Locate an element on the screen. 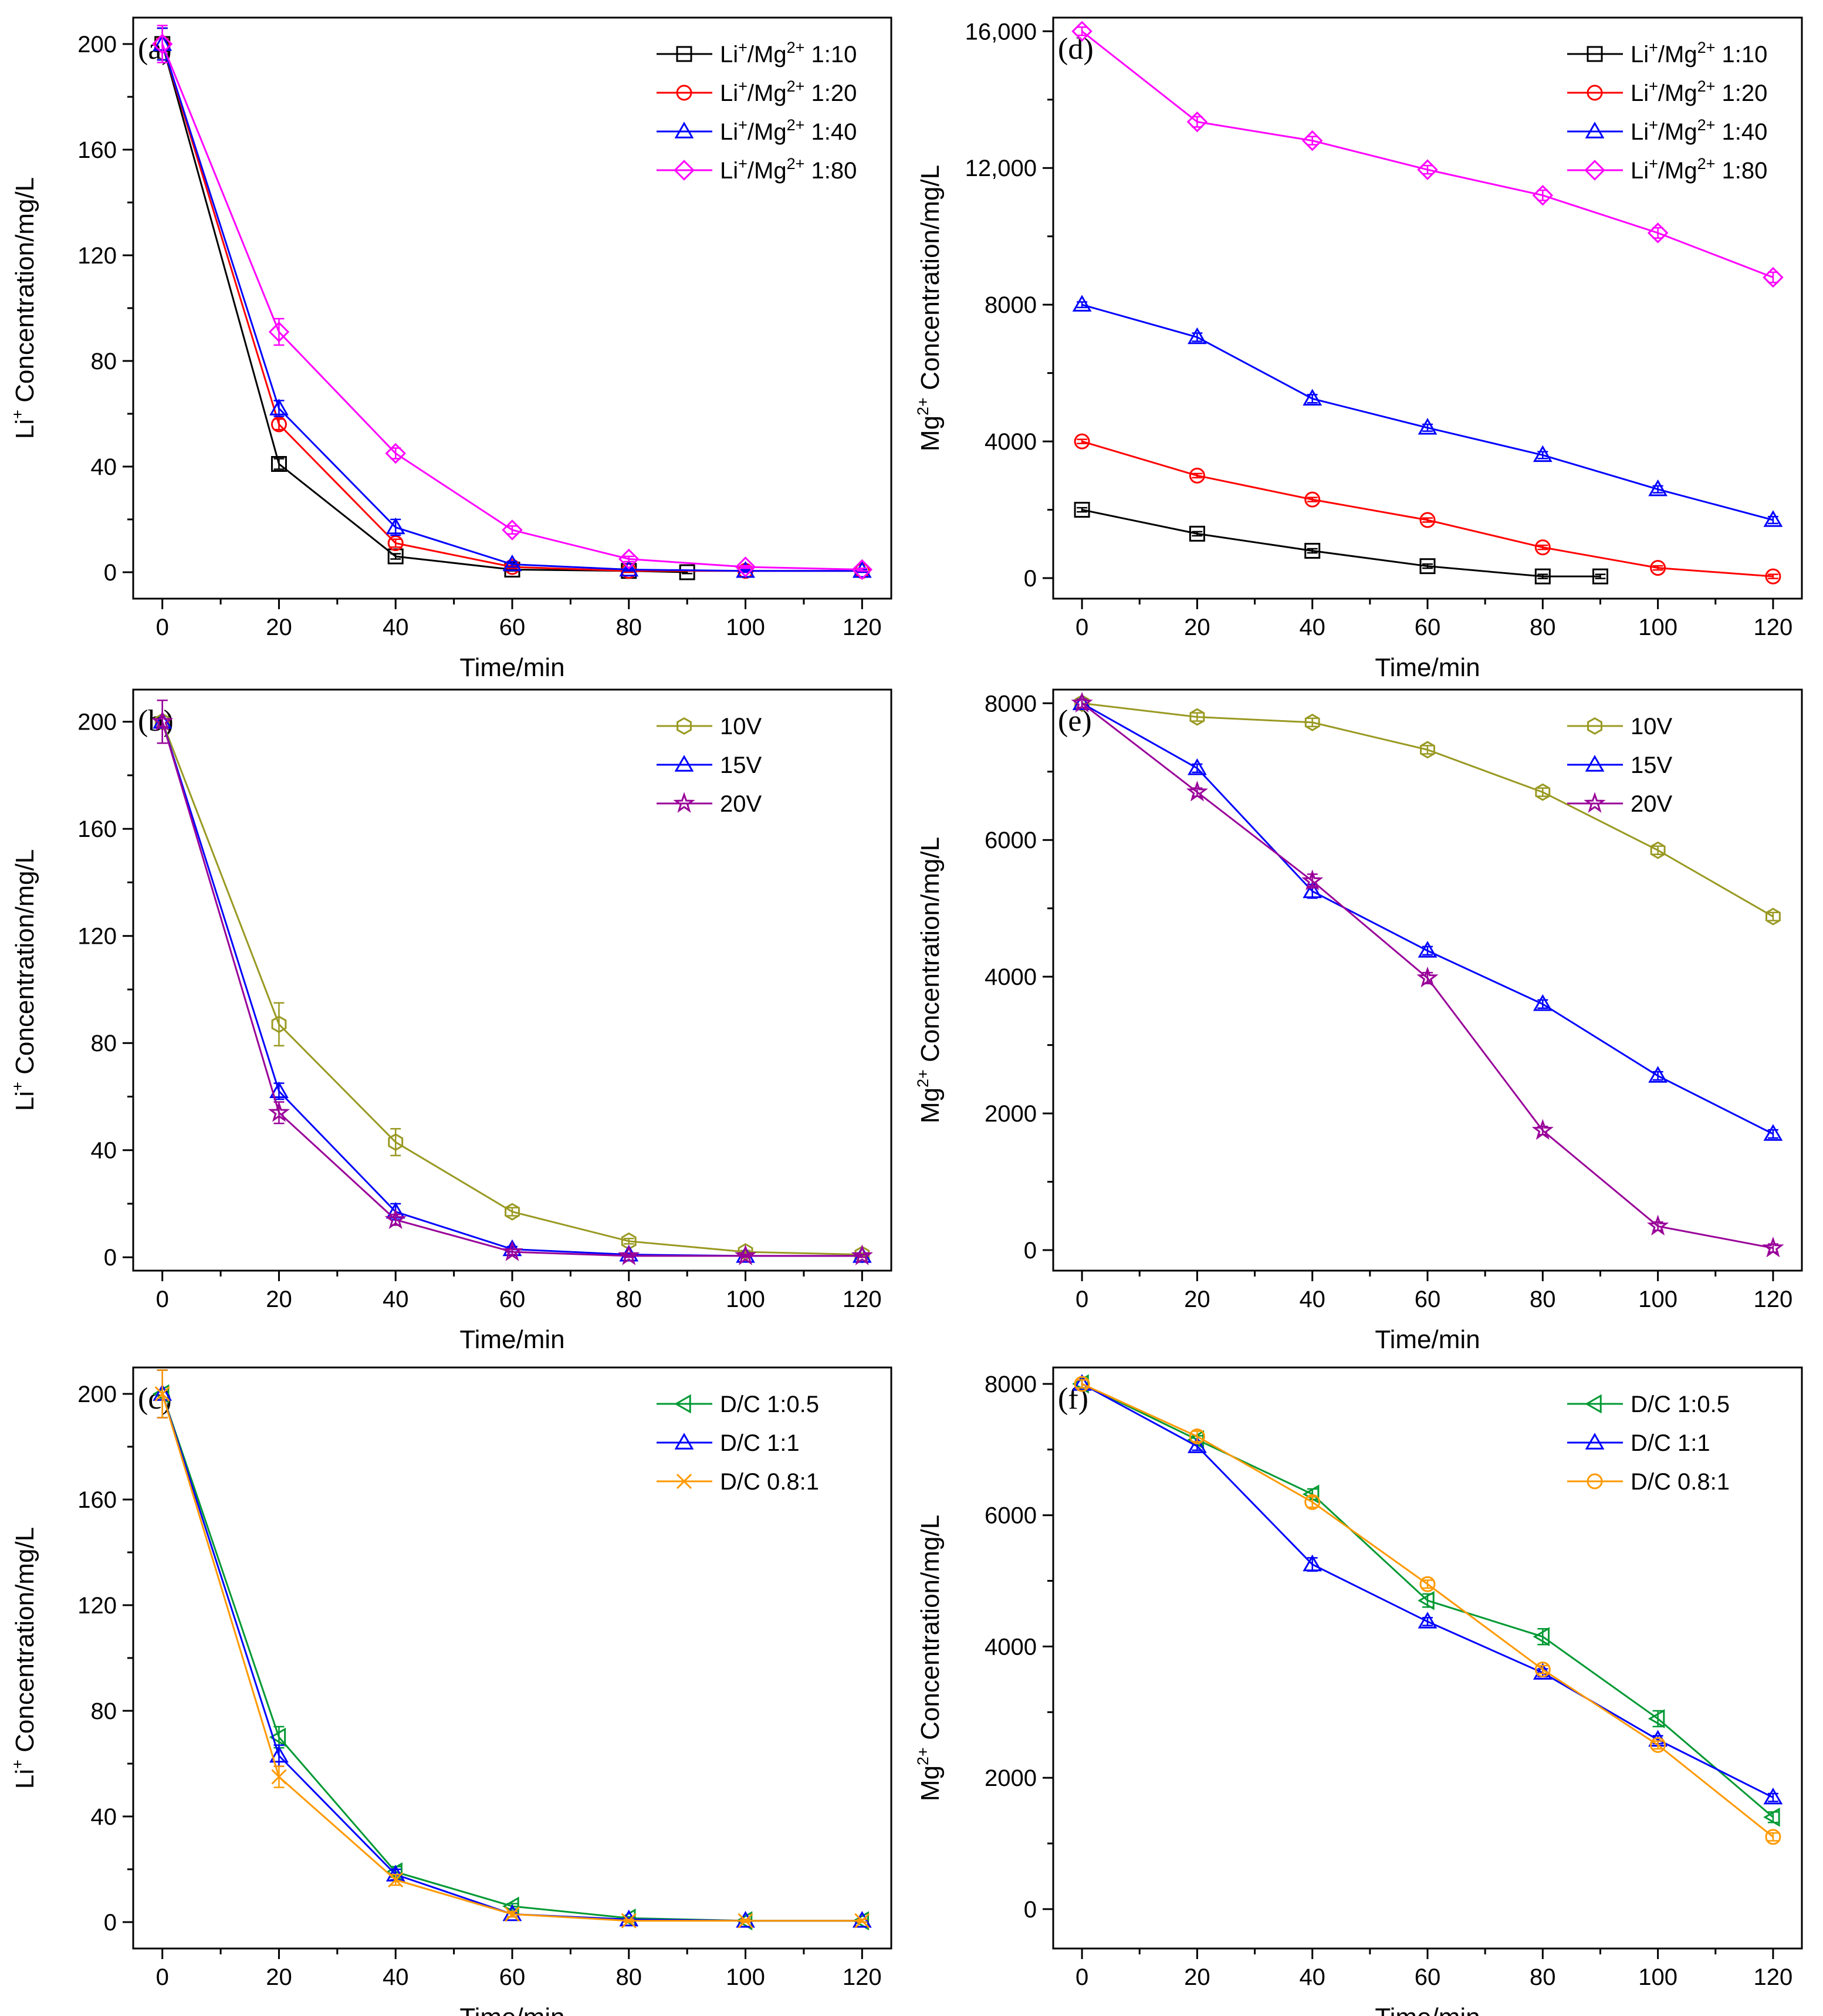  y-tick-label: 6000 is located at coordinates (1011, 1516).